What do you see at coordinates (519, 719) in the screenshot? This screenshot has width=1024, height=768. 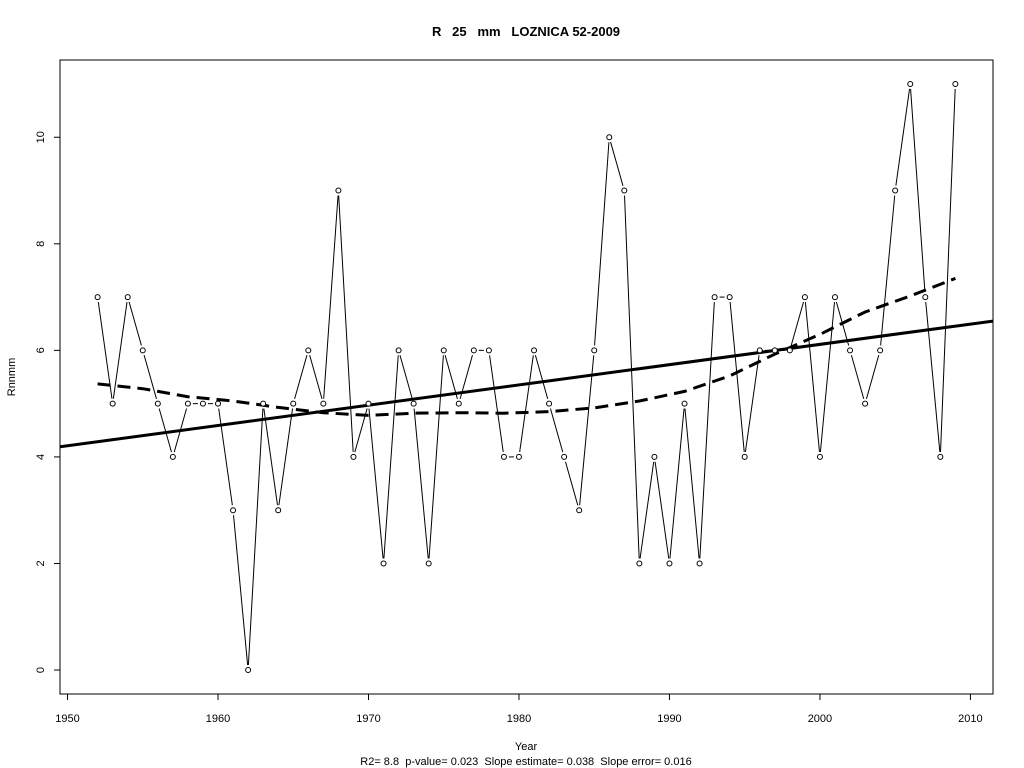 I see `x-tick-label: 1980` at bounding box center [519, 719].